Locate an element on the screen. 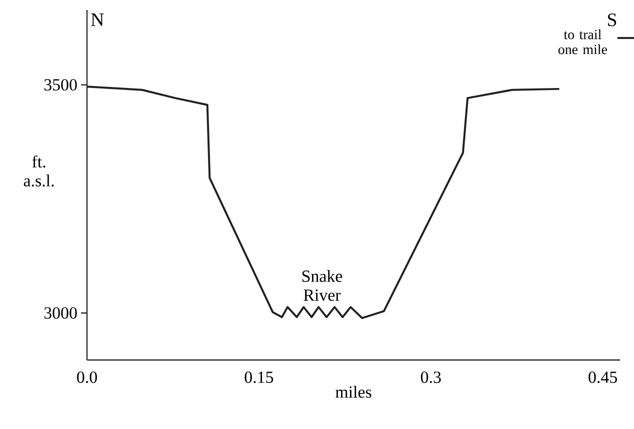 The image size is (634, 429). annotation: Snake River is located at coordinates (322, 285).